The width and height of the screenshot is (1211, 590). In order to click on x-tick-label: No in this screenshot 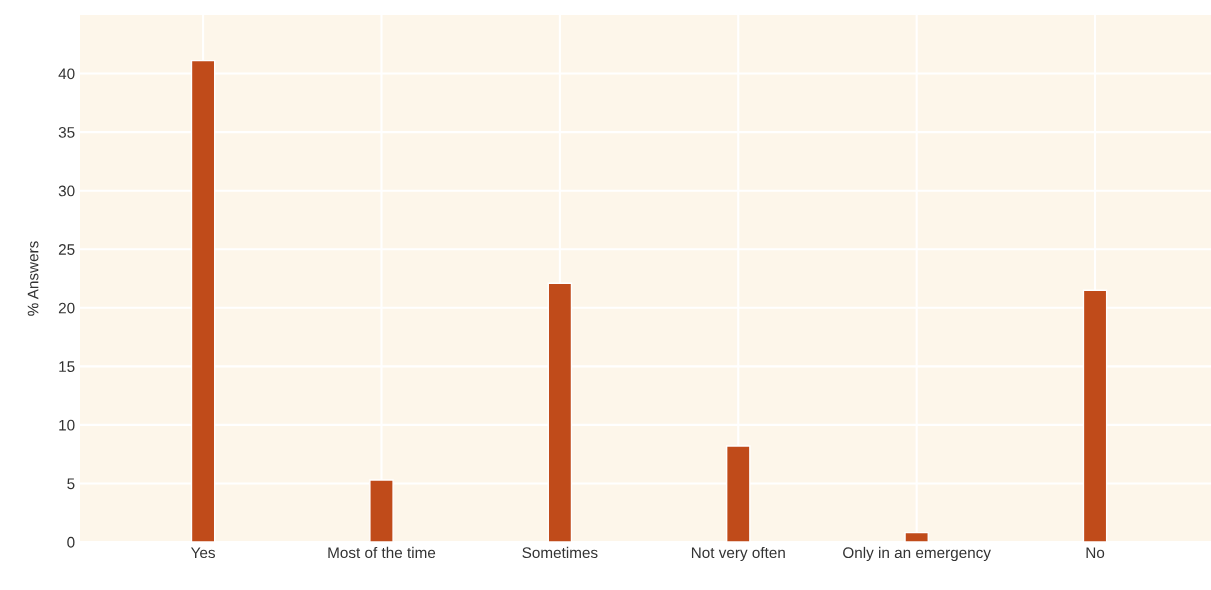, I will do `click(1095, 553)`.